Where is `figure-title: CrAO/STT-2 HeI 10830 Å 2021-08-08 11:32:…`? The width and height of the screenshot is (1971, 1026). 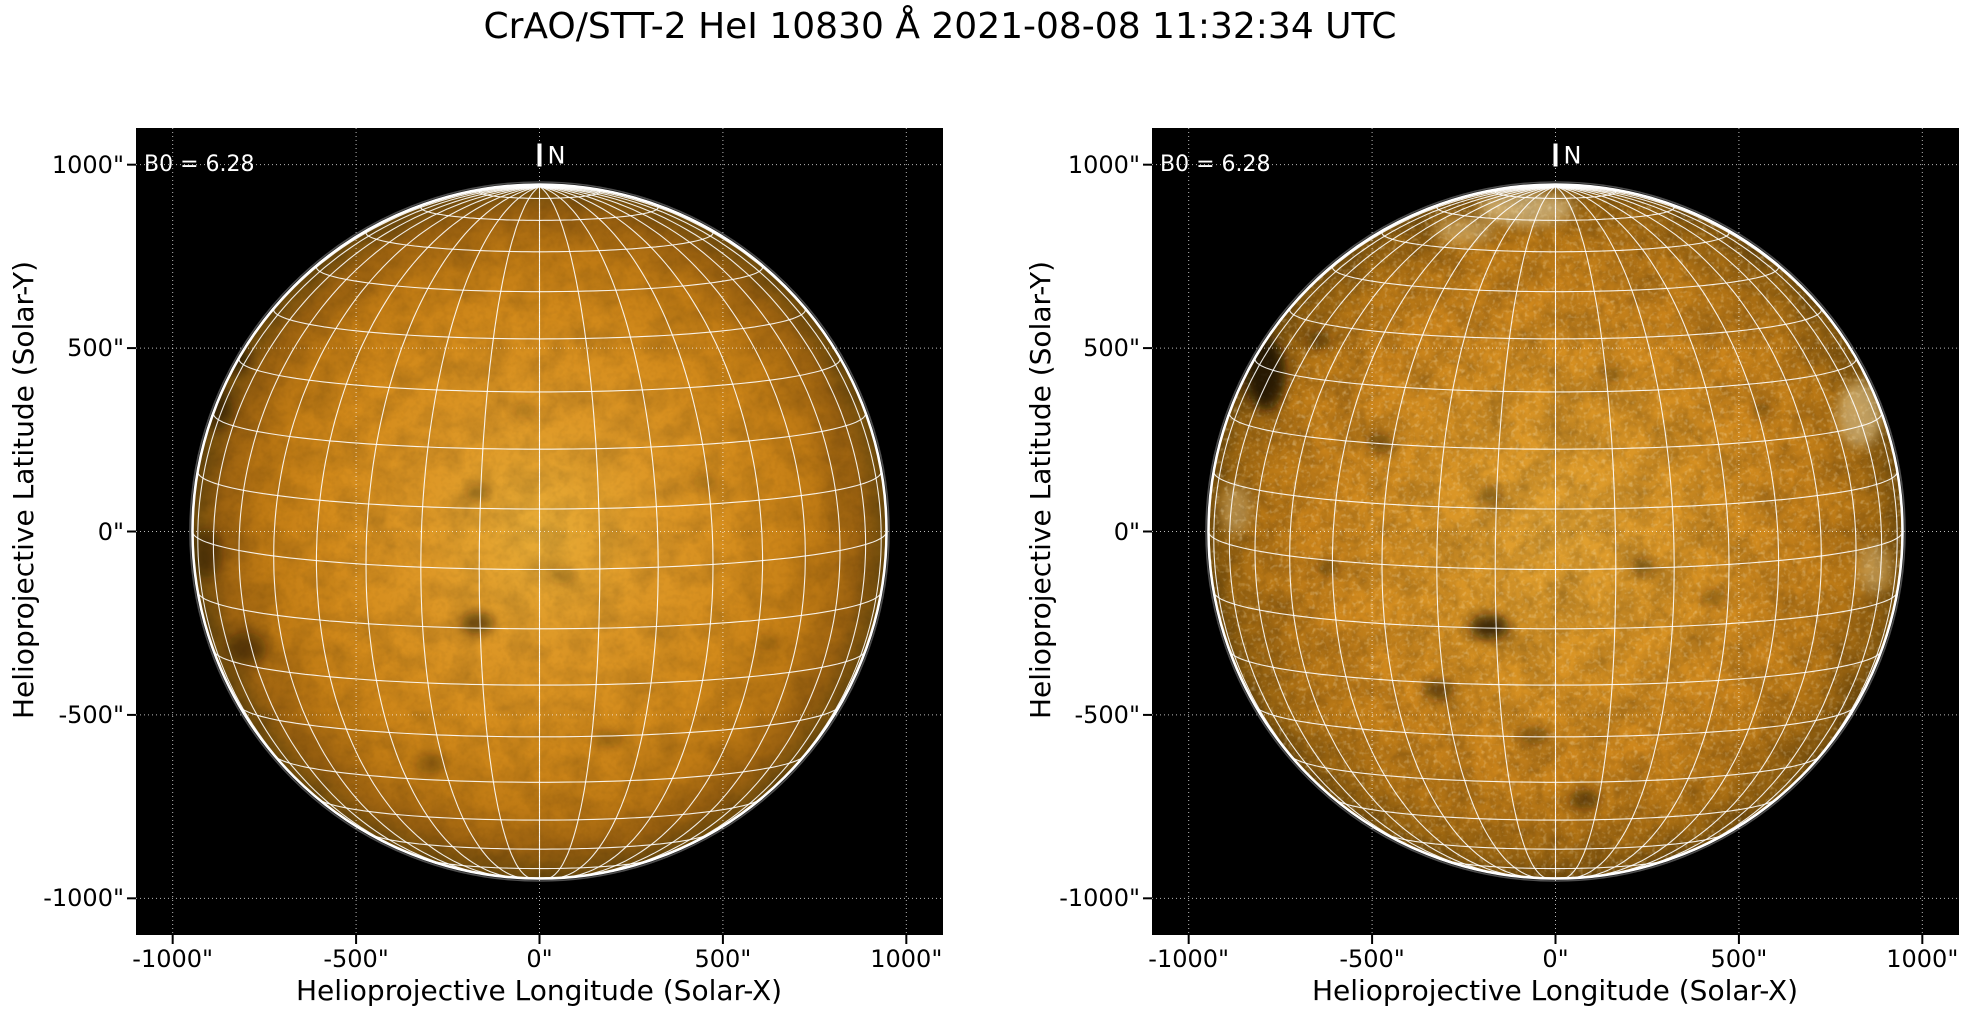
figure-title: CrAO/STT-2 HeI 10830 Å 2021-08-08 11:32:… is located at coordinates (940, 26).